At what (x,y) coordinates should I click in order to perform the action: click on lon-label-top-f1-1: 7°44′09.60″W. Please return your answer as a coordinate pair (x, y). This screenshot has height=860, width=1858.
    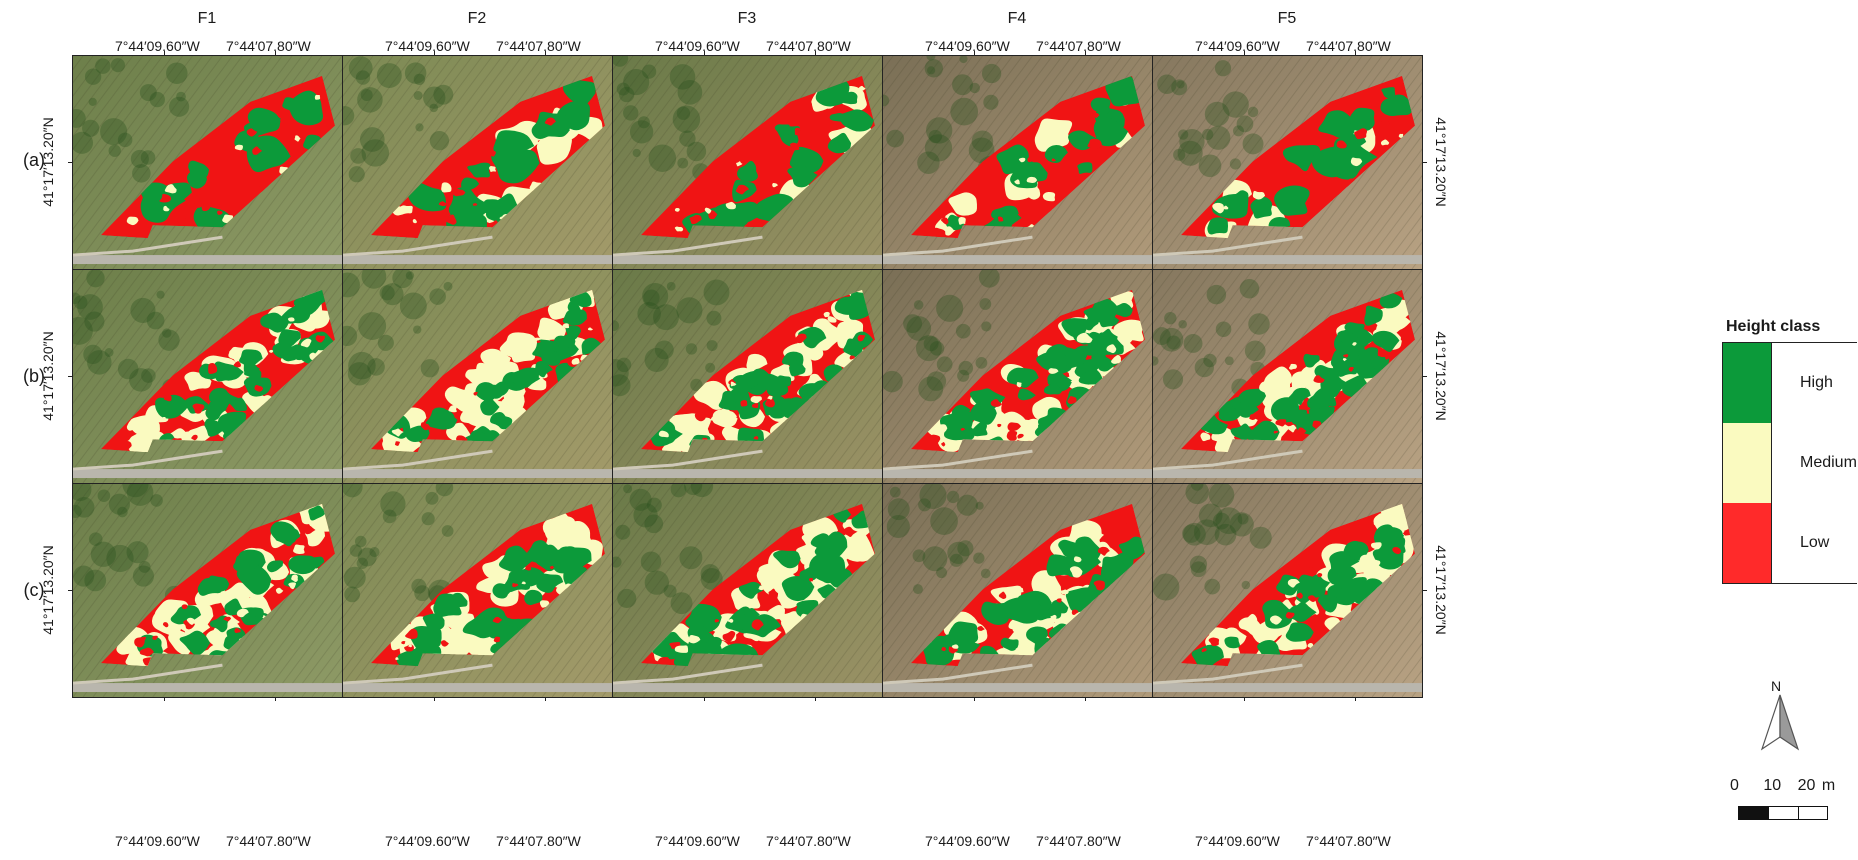
    Looking at the image, I should click on (157, 46).